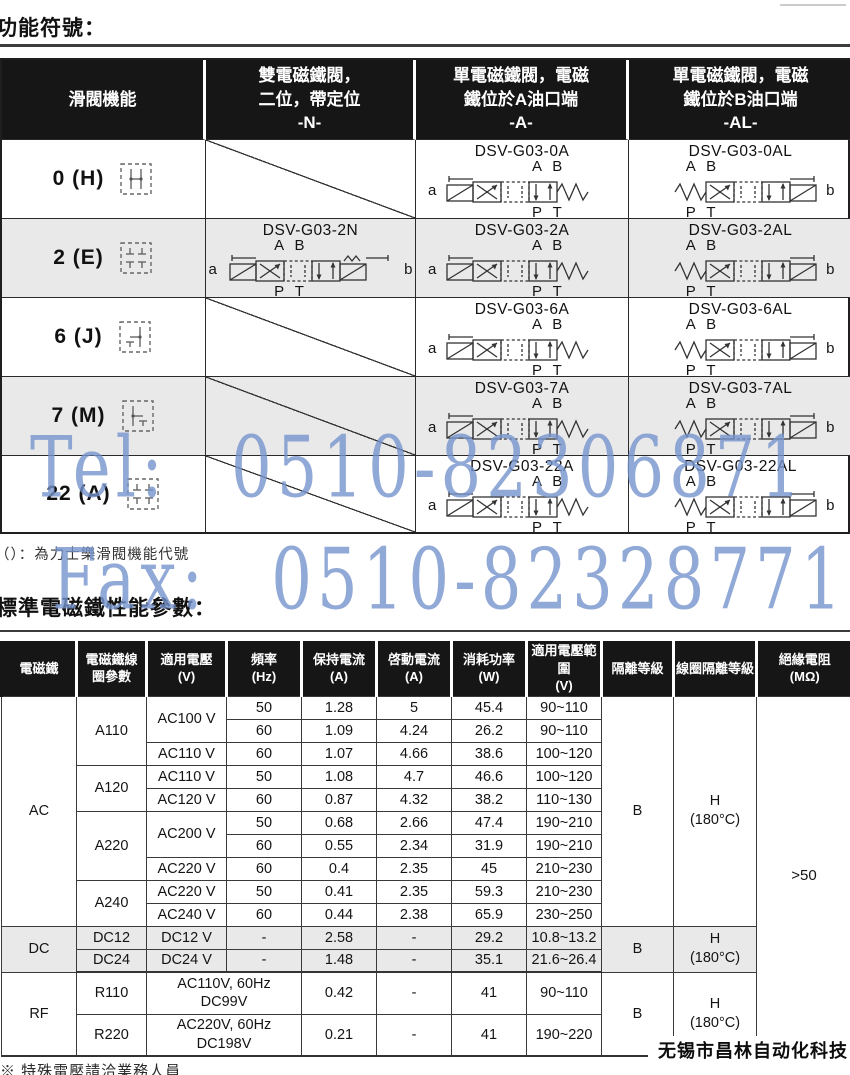  Describe the element at coordinates (78, 493) in the screenshot. I see `spool-code-label: 22 (A)` at that location.